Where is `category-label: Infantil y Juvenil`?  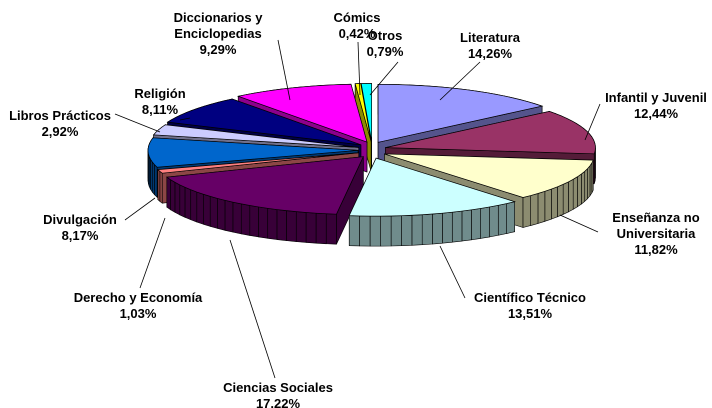
category-label: Infantil y Juvenil is located at coordinates (656, 97).